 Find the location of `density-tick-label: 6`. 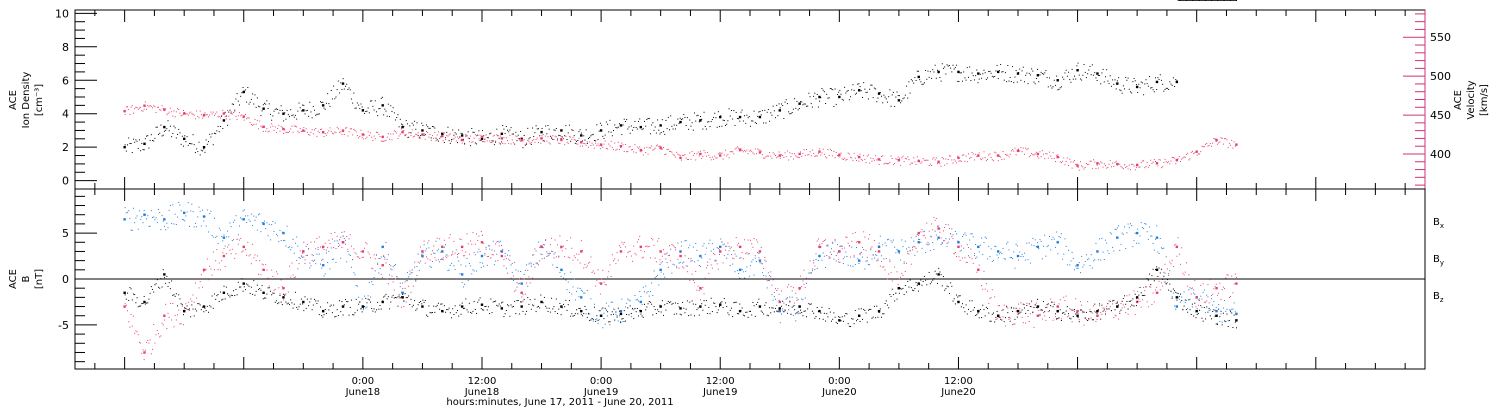

density-tick-label: 6 is located at coordinates (65, 80).